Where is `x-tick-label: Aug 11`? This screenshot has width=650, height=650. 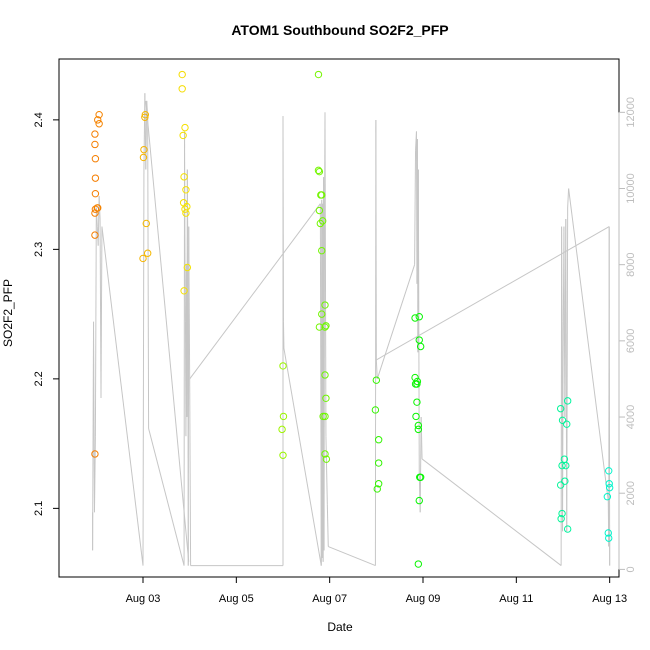 x-tick-label: Aug 11 is located at coordinates (516, 599).